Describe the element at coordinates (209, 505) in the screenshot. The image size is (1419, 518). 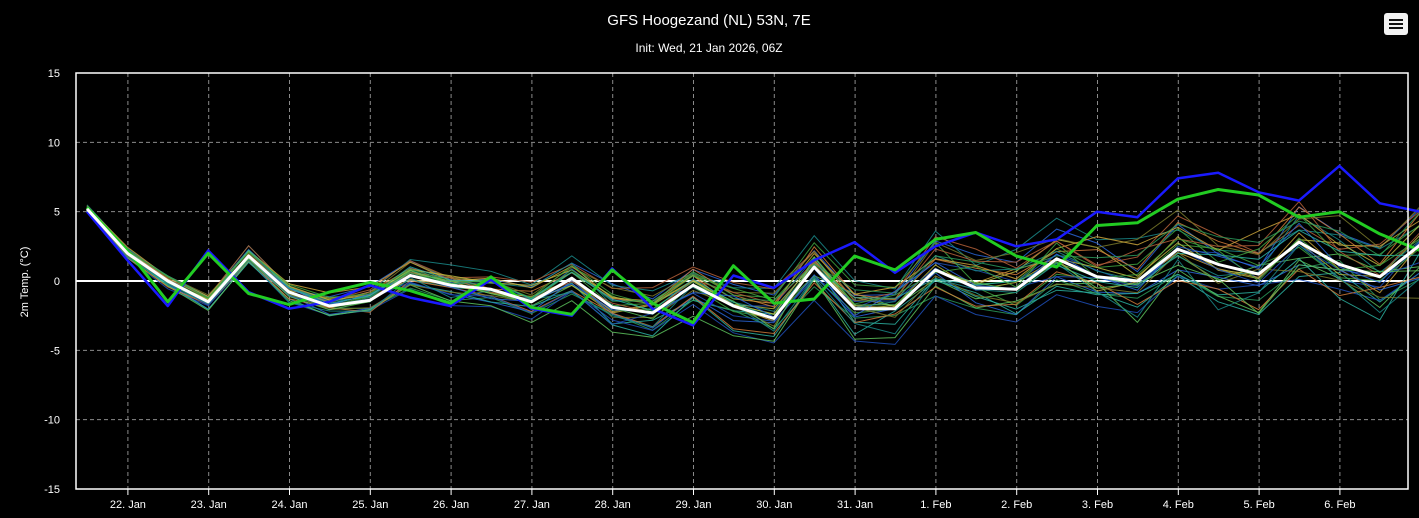
I see `x-tick-label: 23. Jan` at that location.